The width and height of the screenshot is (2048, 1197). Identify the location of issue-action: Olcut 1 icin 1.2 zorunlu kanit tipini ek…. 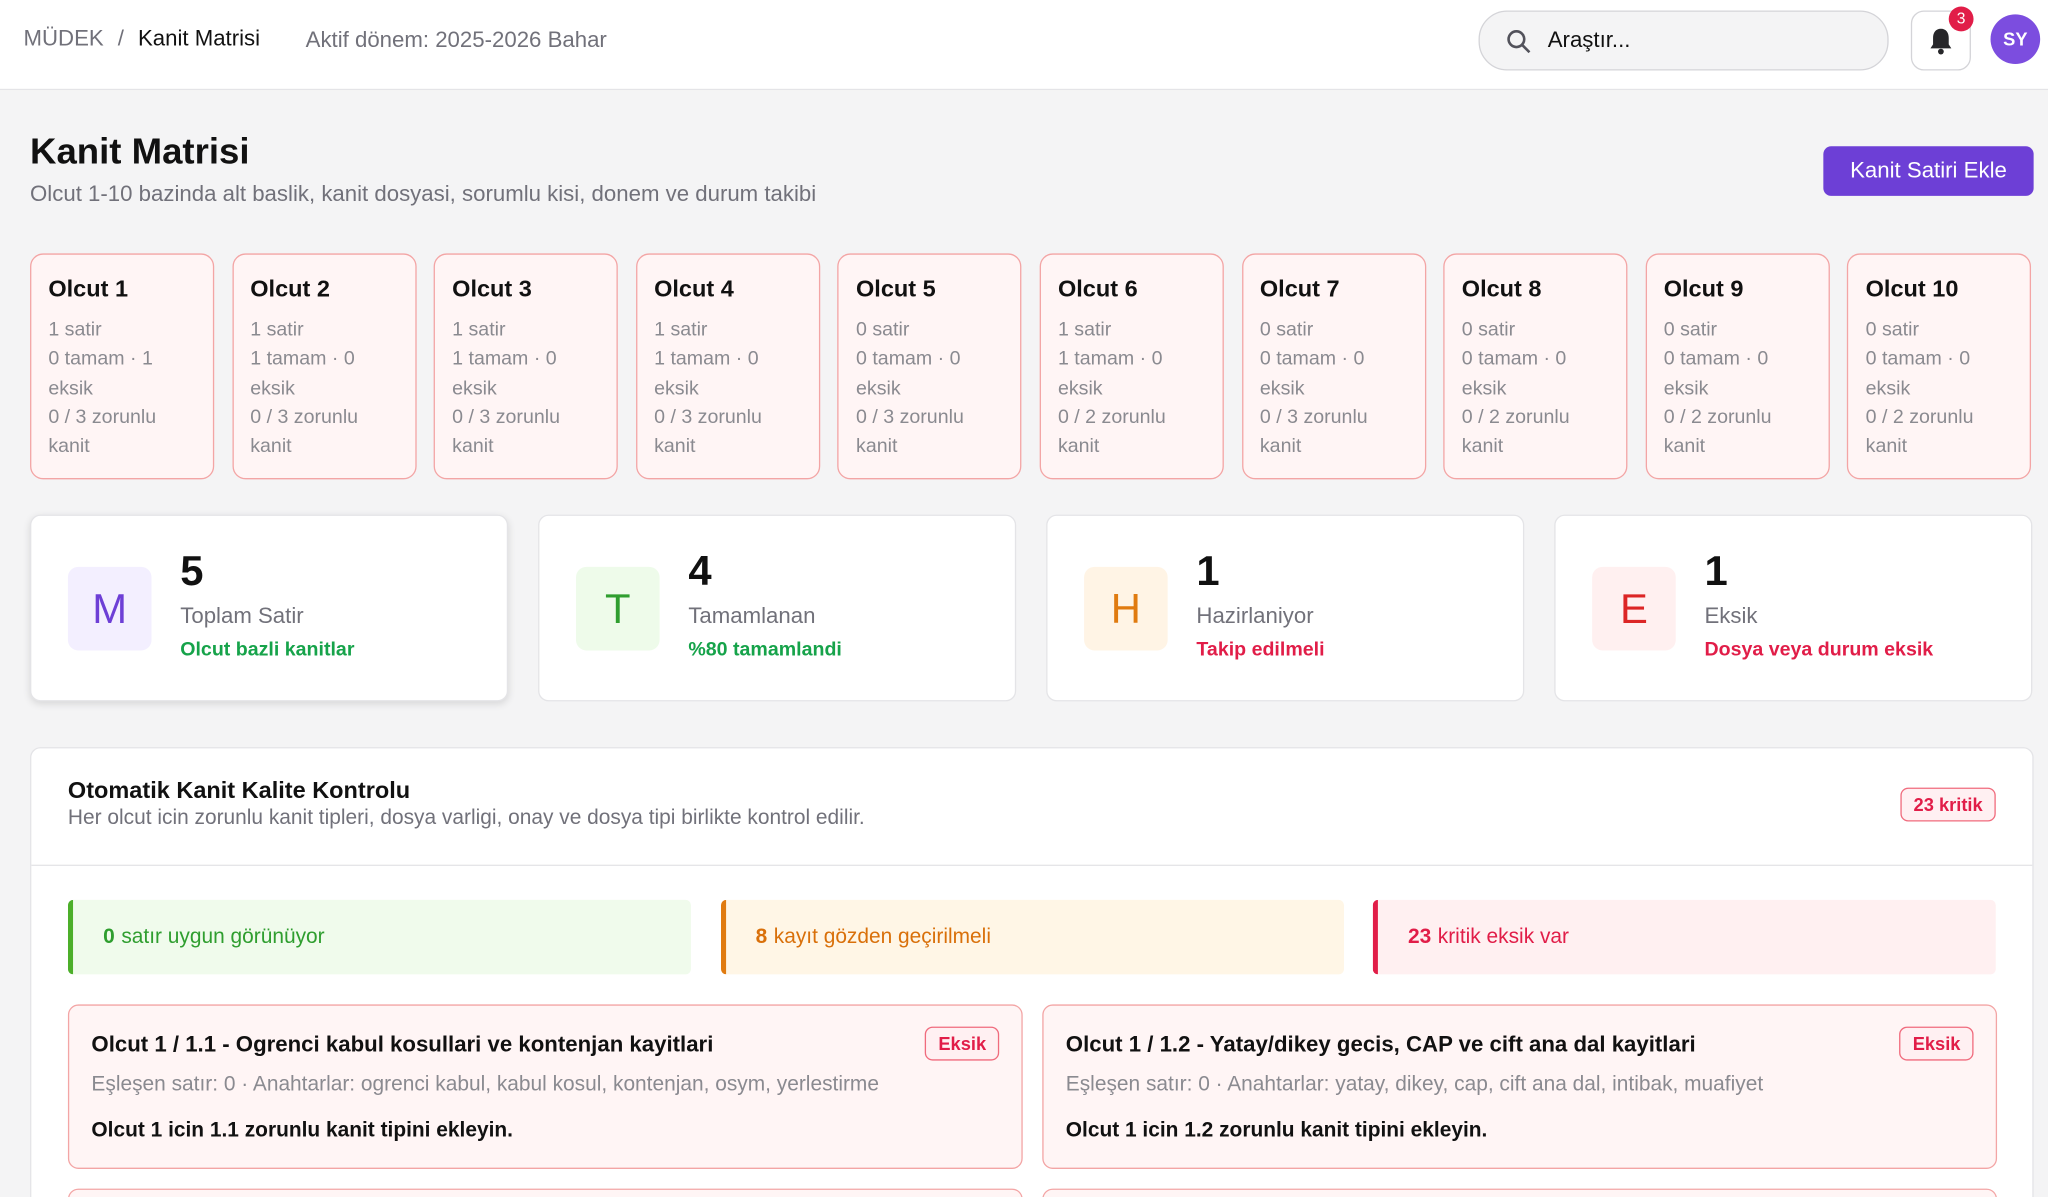
(1276, 1130).